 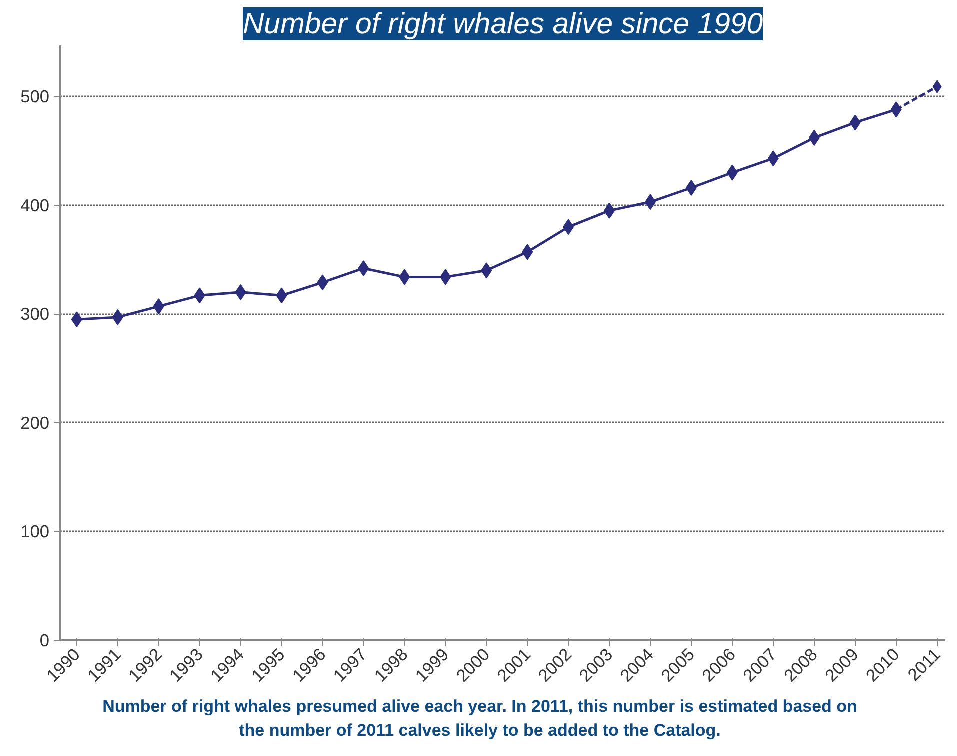 I want to click on y-tick-label: 200, so click(x=35, y=422).